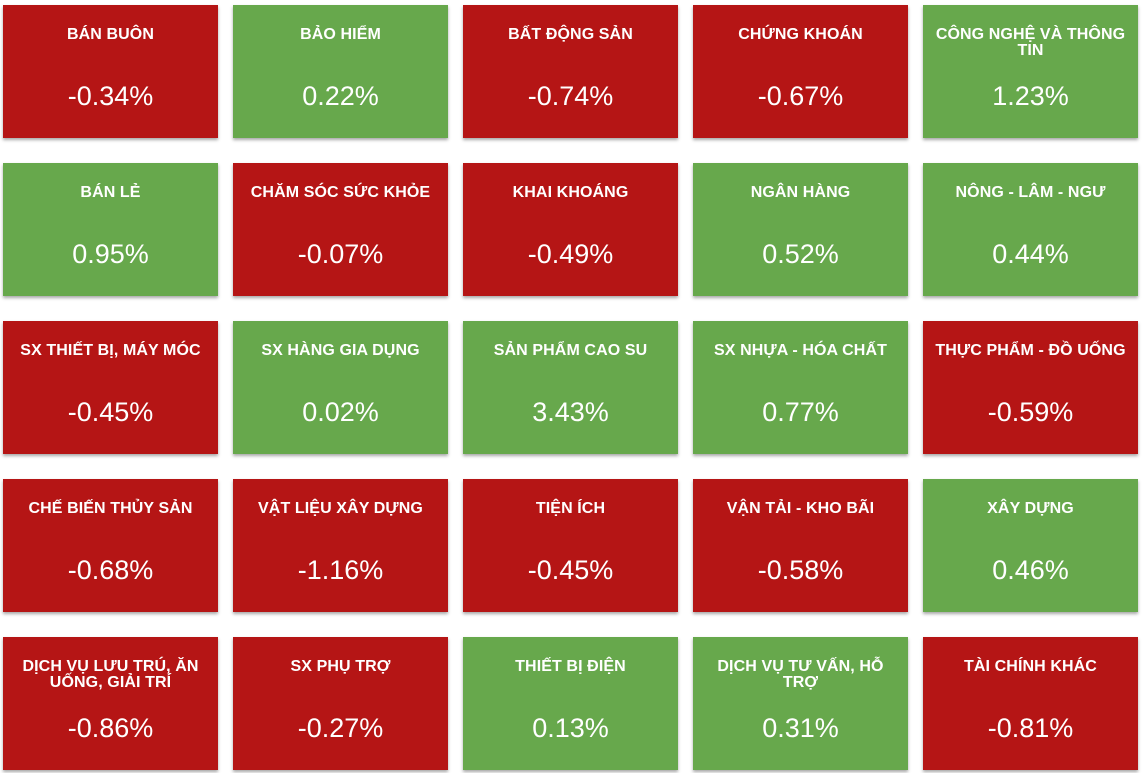 This screenshot has width=1144, height=773. Describe the element at coordinates (110, 34) in the screenshot. I see `sector-name: BÁN BUÔN` at that location.